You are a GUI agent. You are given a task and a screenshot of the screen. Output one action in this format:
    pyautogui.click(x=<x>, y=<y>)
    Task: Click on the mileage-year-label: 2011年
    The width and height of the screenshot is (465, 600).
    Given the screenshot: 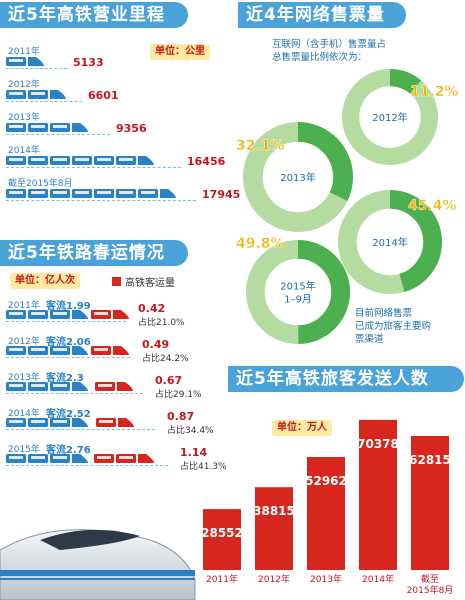 What is the action you would take?
    pyautogui.click(x=24, y=52)
    